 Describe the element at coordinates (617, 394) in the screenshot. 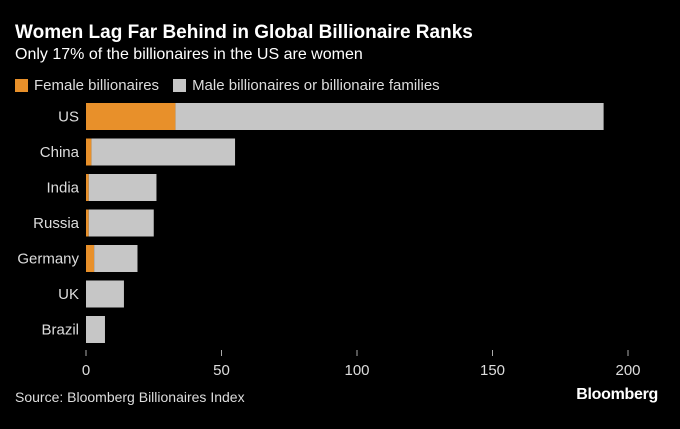

I see `bloomberg-logo: Bloomberg` at that location.